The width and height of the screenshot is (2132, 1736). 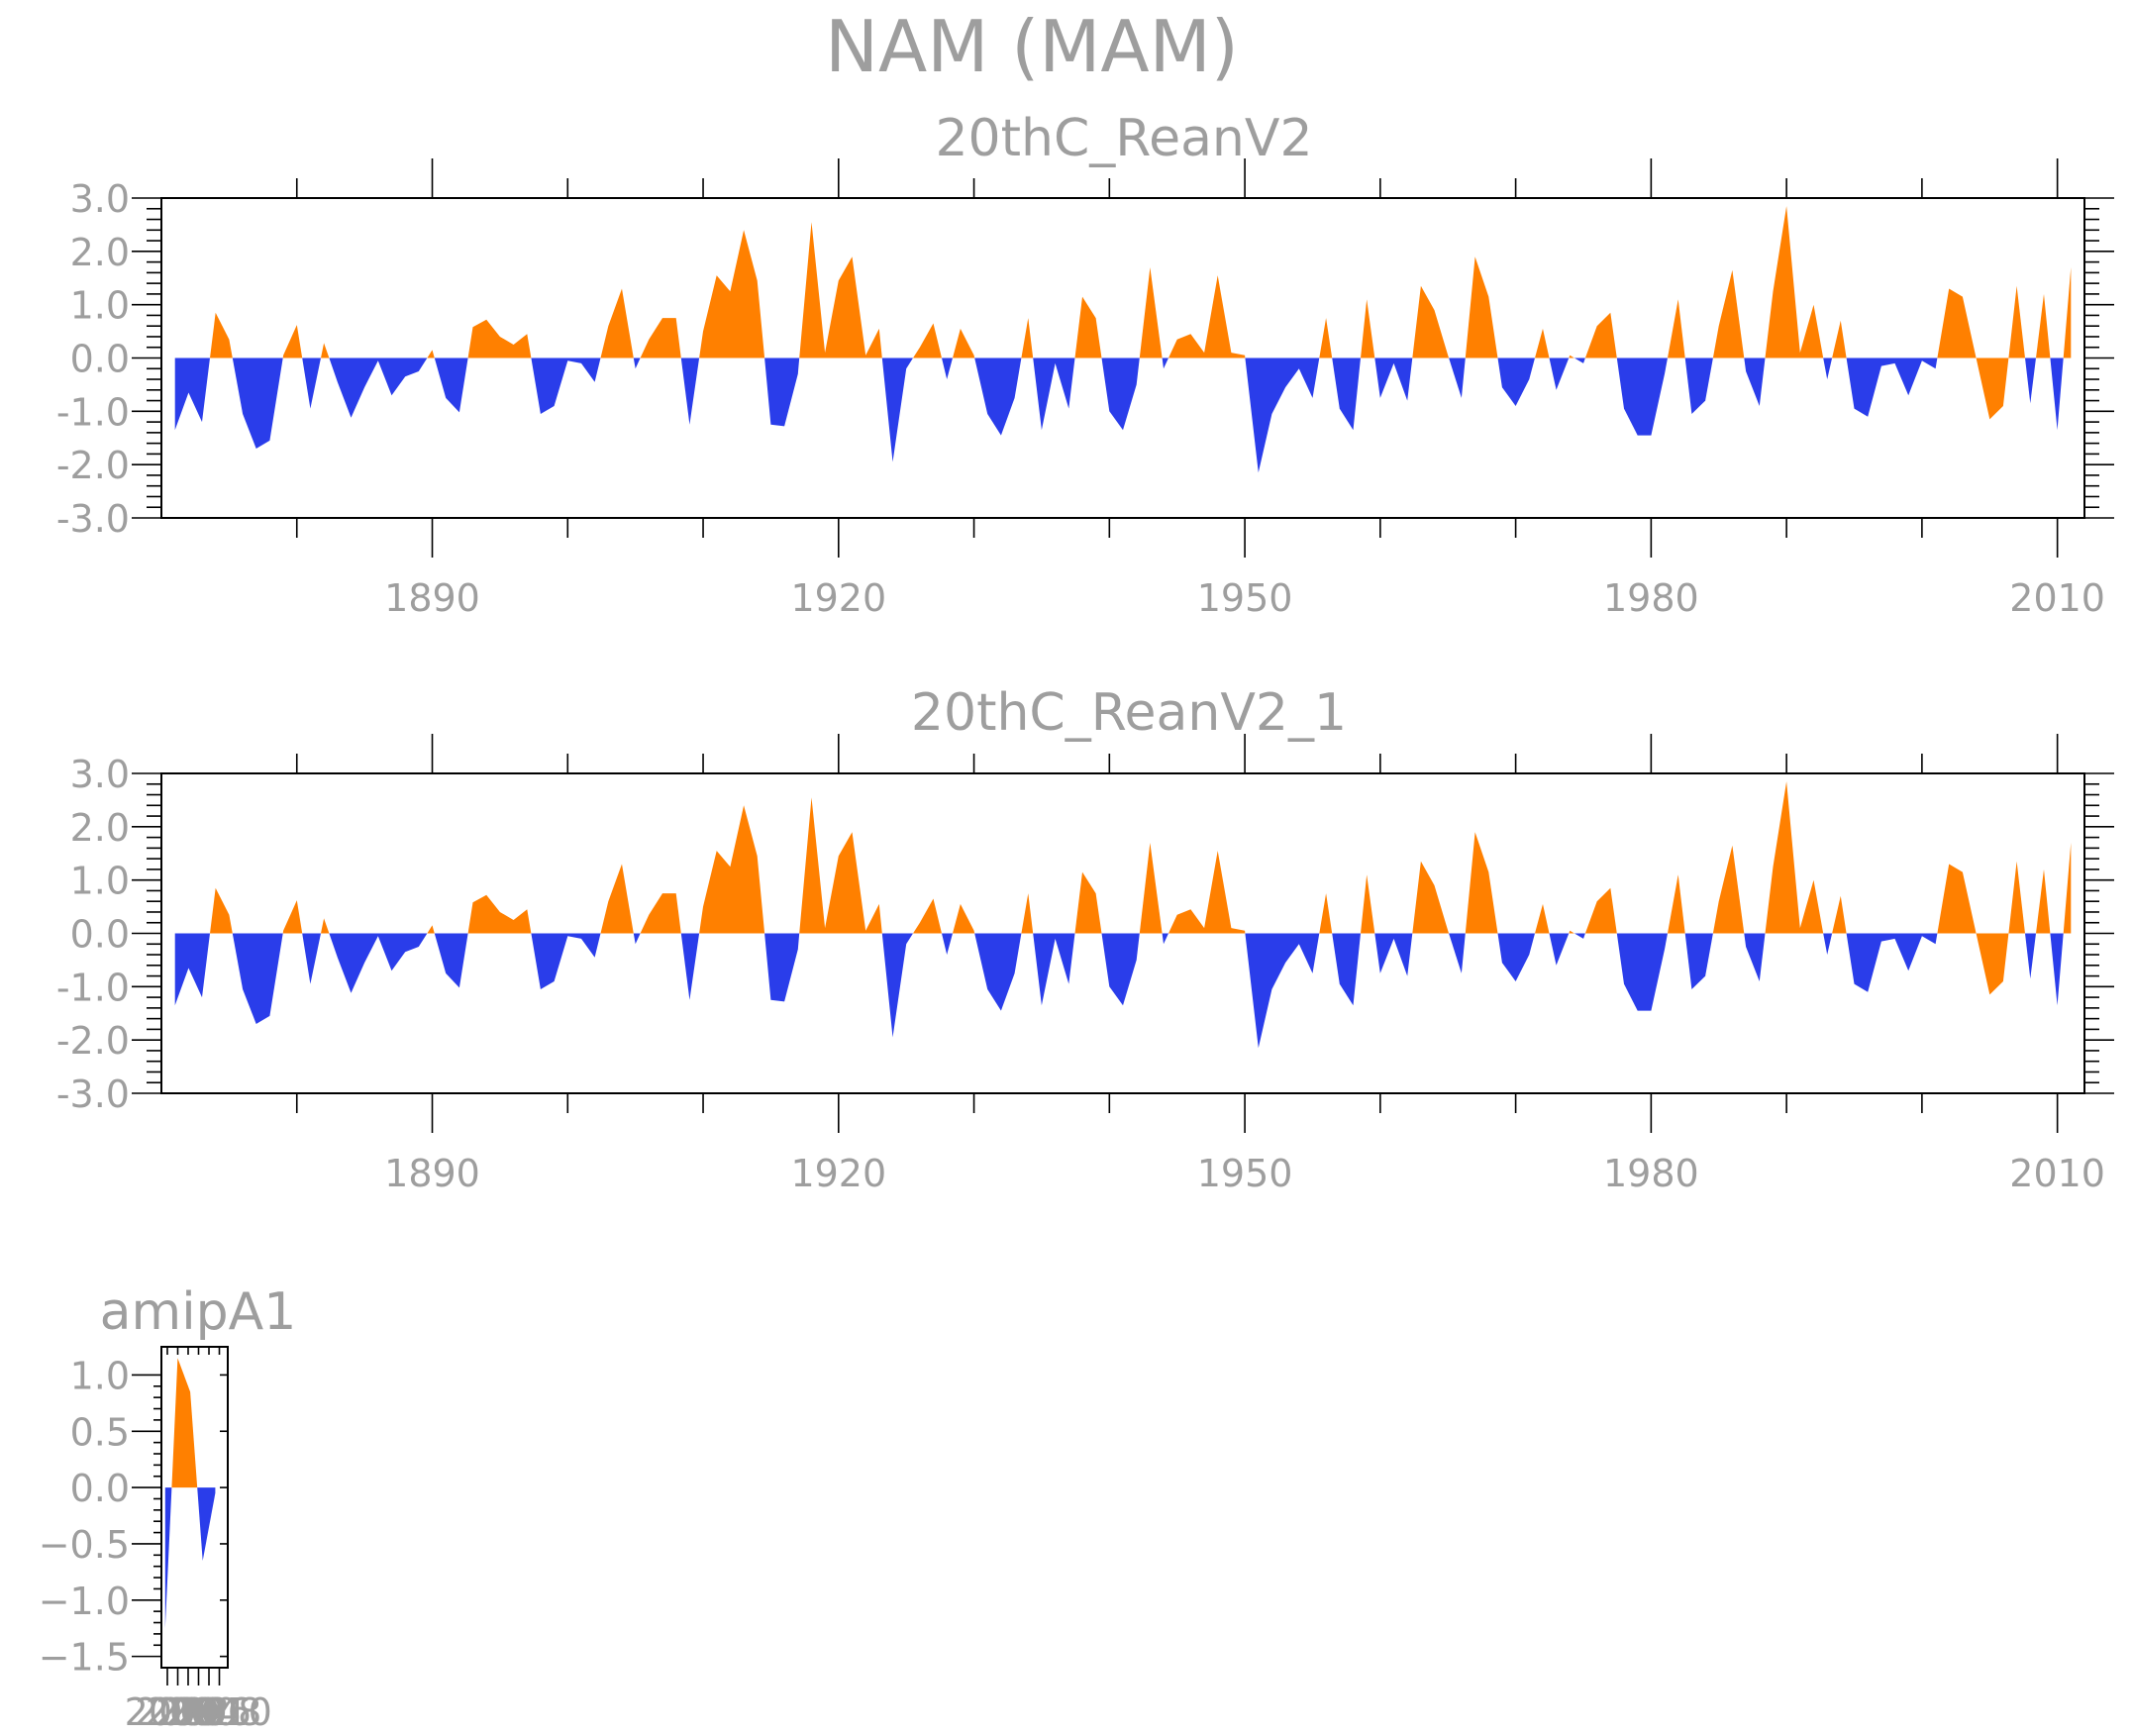 I want to click on y-tick-label: −1.5, so click(x=84, y=1658).